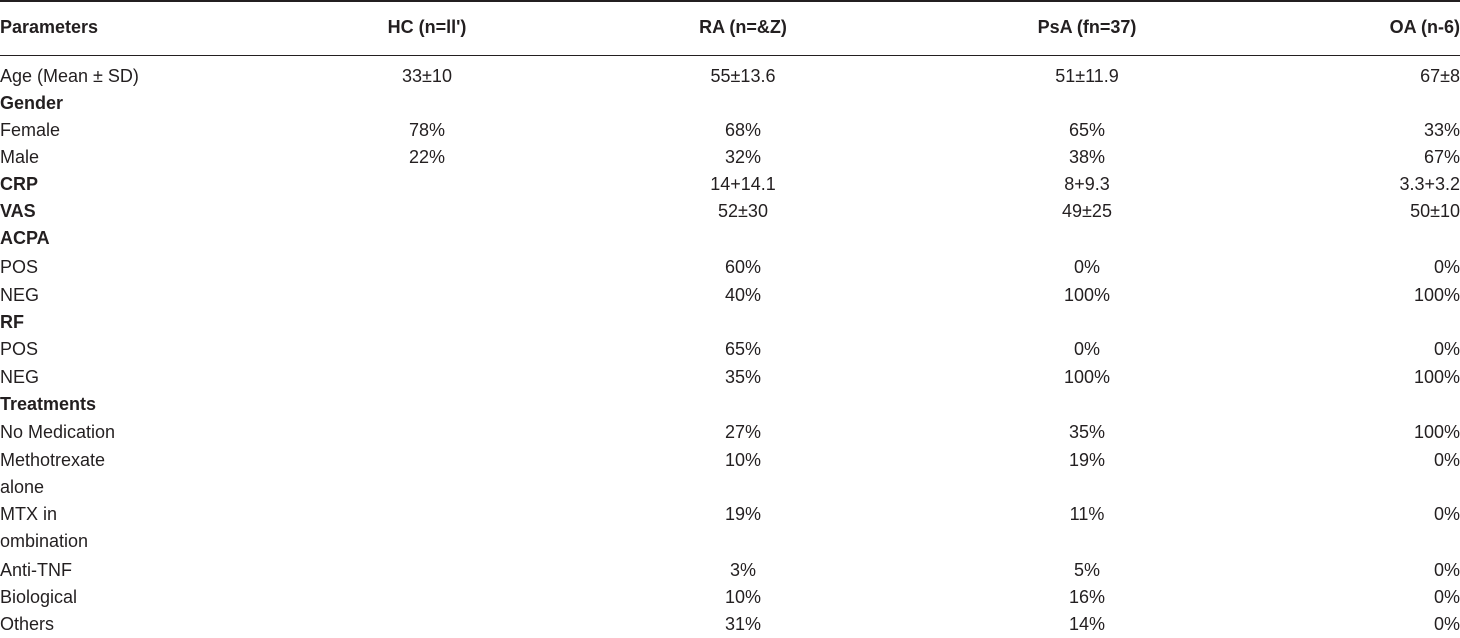  I want to click on header-psa: PsA (fn=37), so click(1087, 27).